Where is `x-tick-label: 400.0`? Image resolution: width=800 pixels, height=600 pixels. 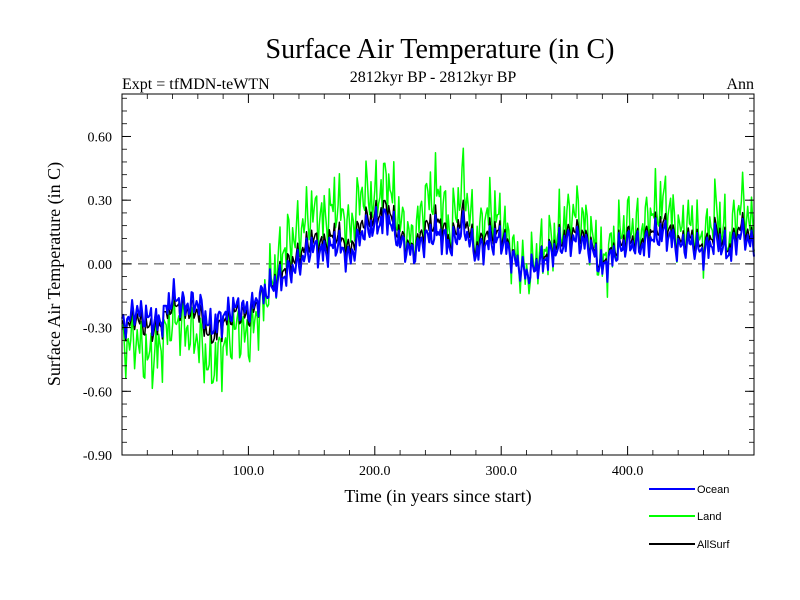
x-tick-label: 400.0 is located at coordinates (628, 471).